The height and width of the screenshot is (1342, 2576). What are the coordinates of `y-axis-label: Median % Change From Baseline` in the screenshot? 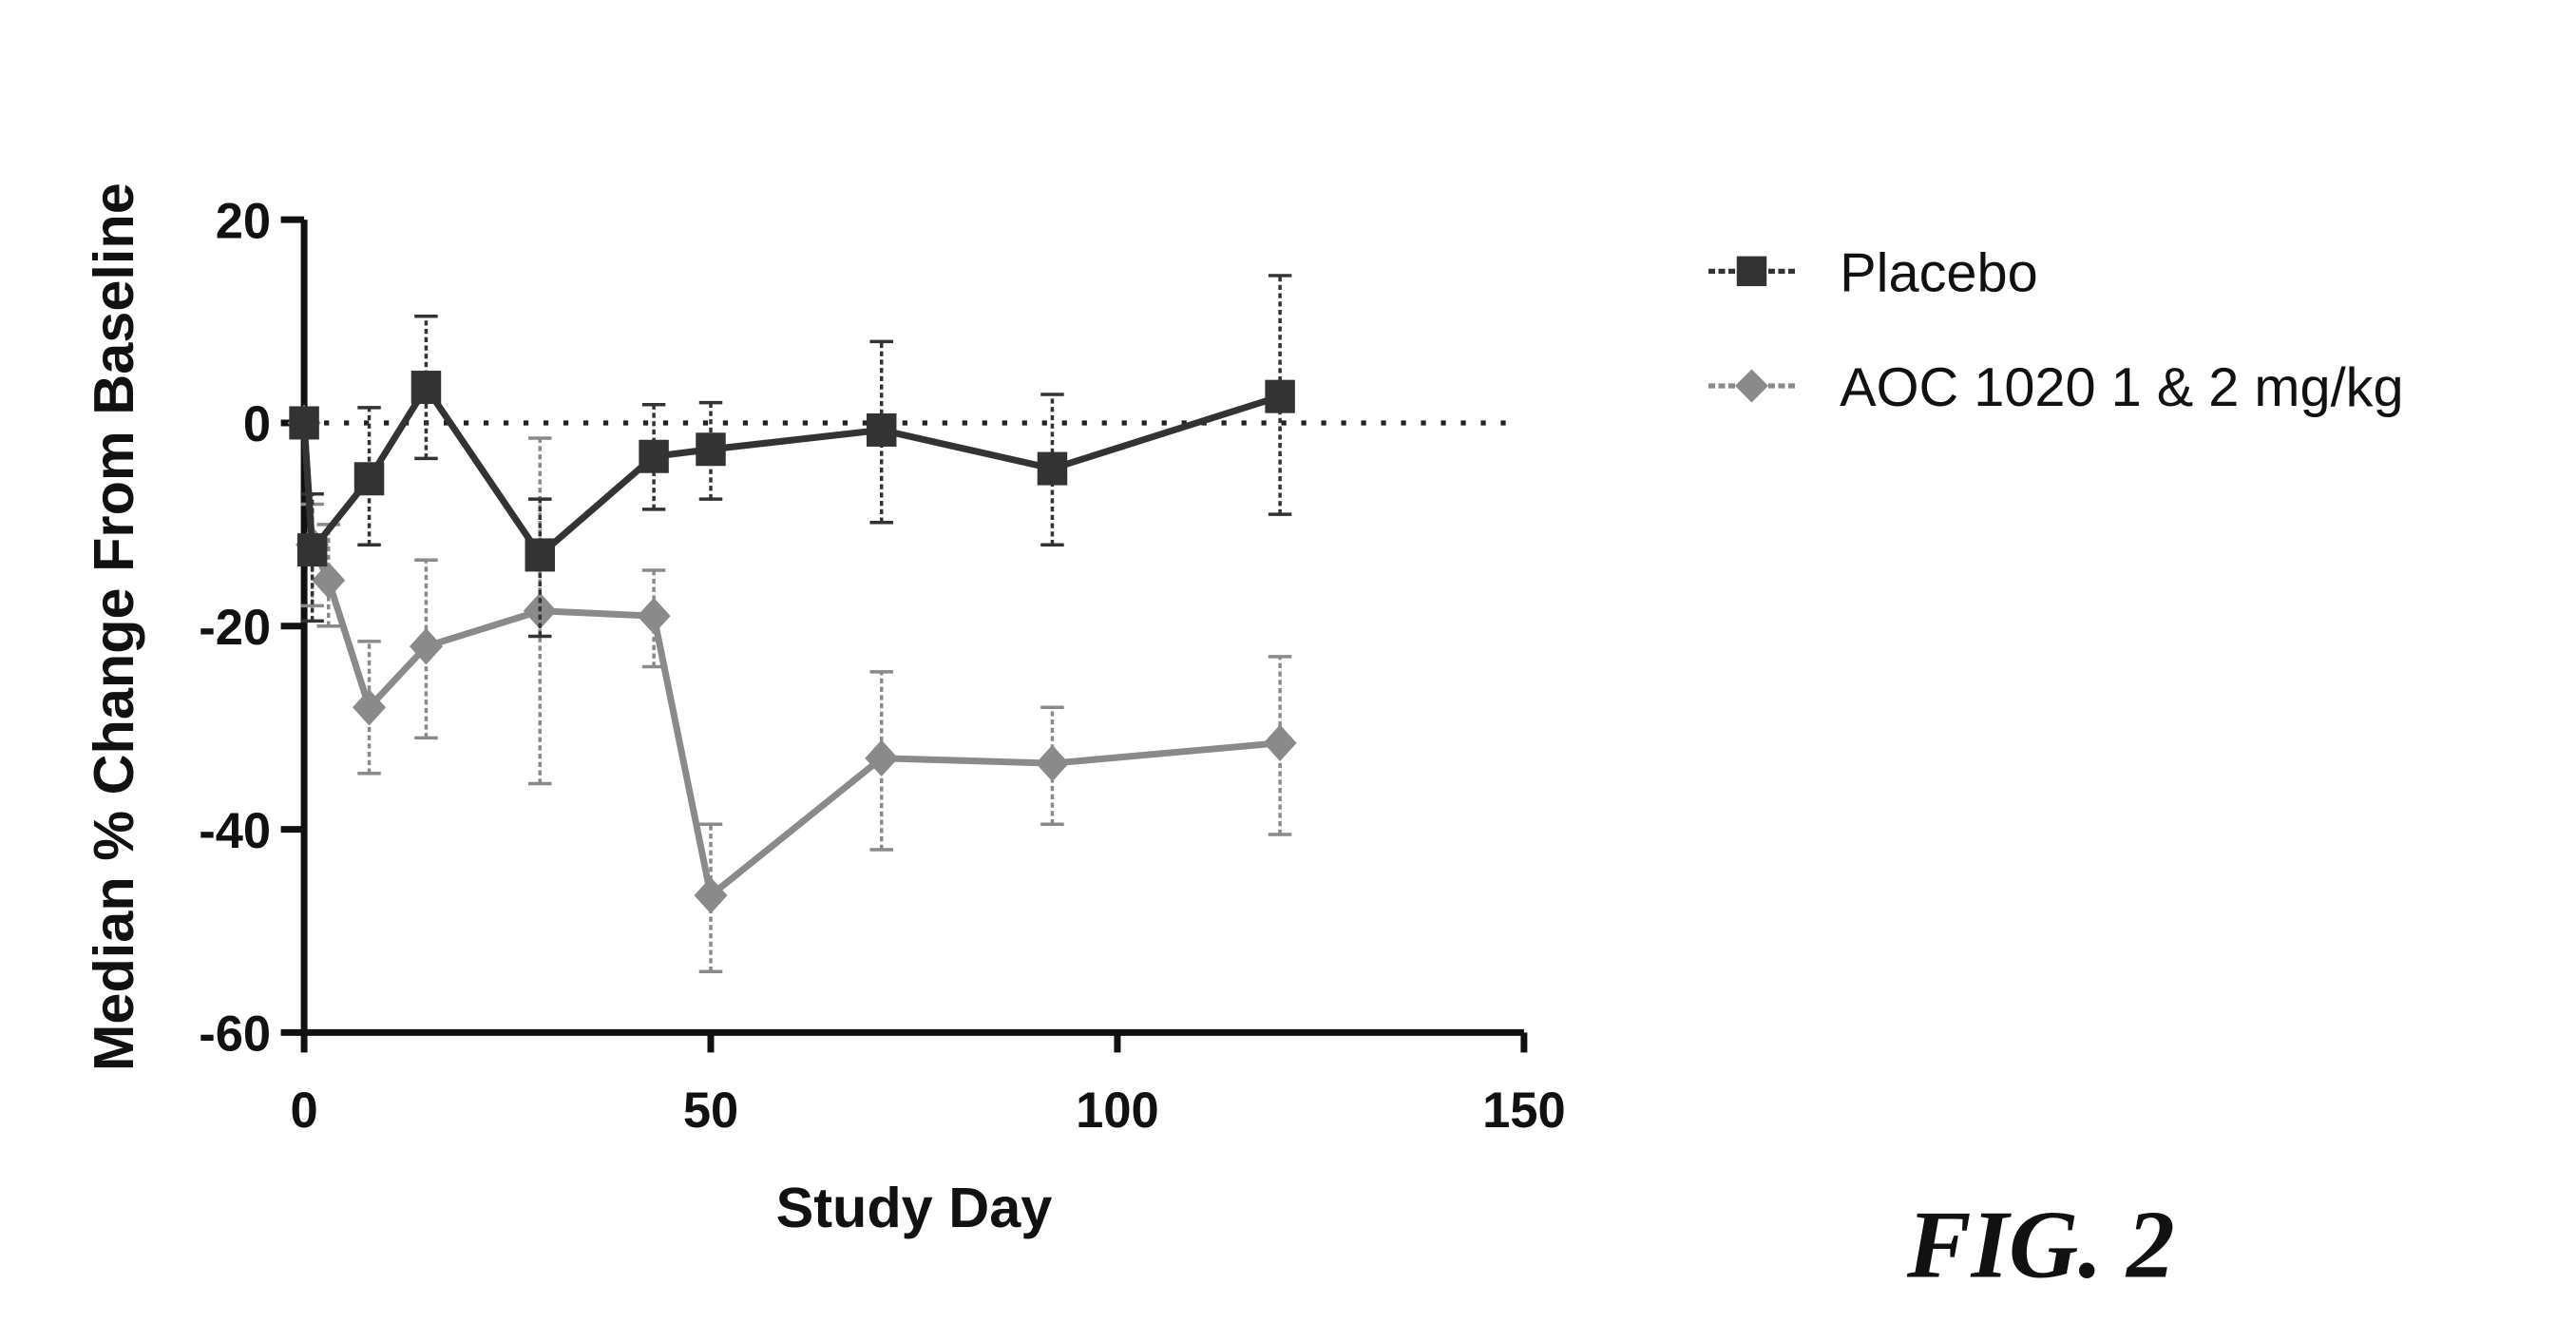 It's located at (113, 626).